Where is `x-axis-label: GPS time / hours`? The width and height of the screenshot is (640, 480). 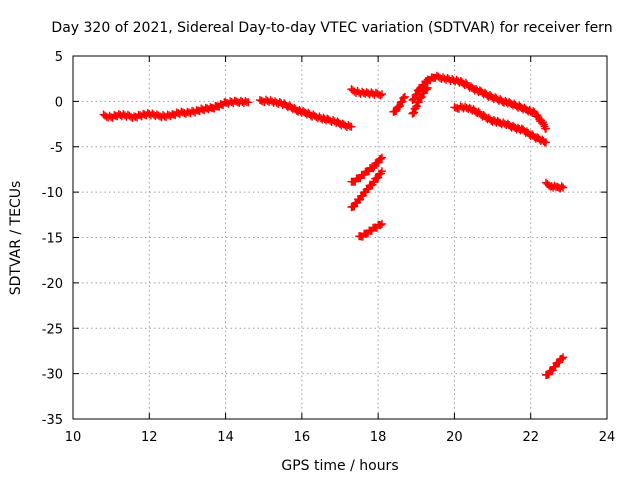
x-axis-label: GPS time / hours is located at coordinates (339, 466).